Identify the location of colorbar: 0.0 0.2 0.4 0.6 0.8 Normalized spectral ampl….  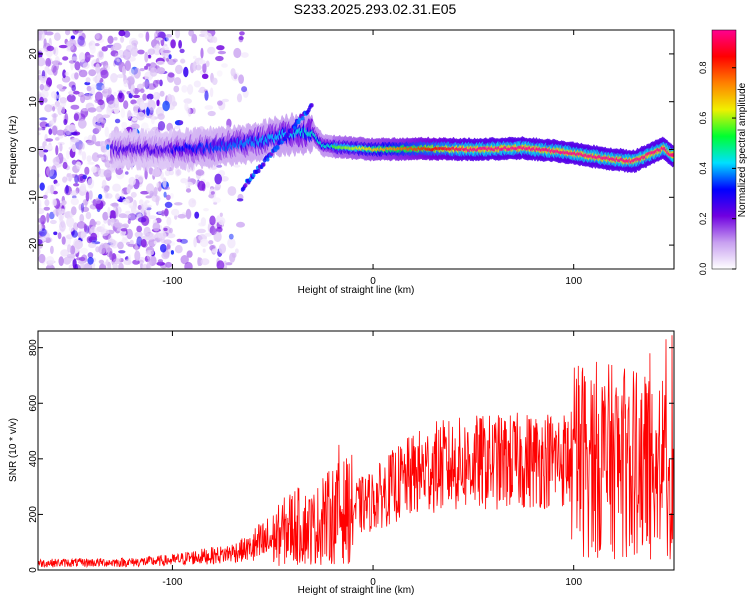
(723, 152).